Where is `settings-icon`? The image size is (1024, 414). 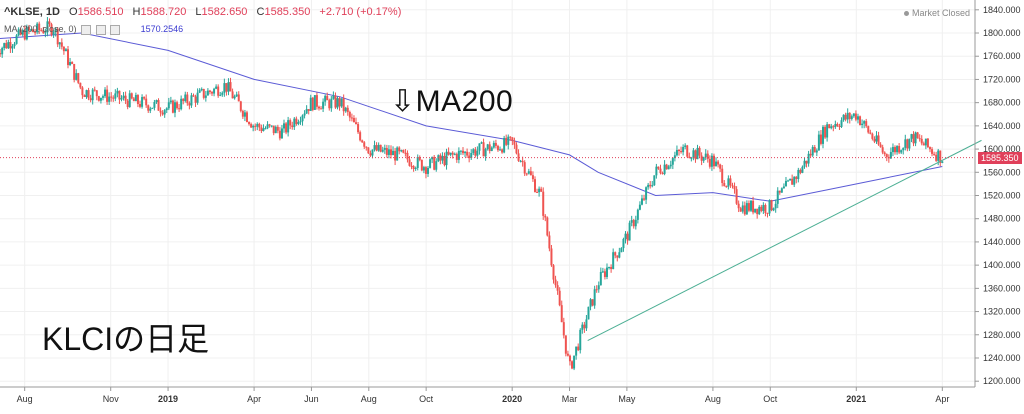 settings-icon is located at coordinates (100, 29).